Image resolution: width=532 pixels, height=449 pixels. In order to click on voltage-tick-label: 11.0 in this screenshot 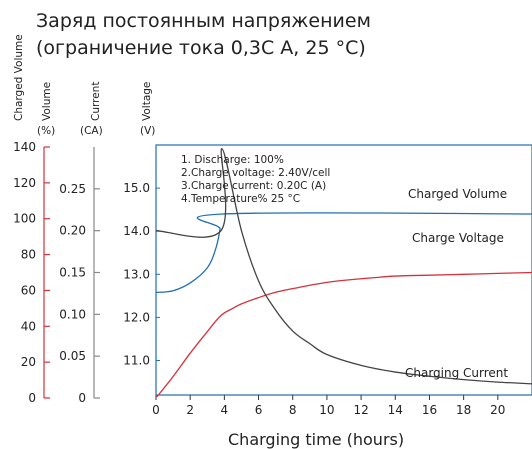, I will do `click(136, 361)`.